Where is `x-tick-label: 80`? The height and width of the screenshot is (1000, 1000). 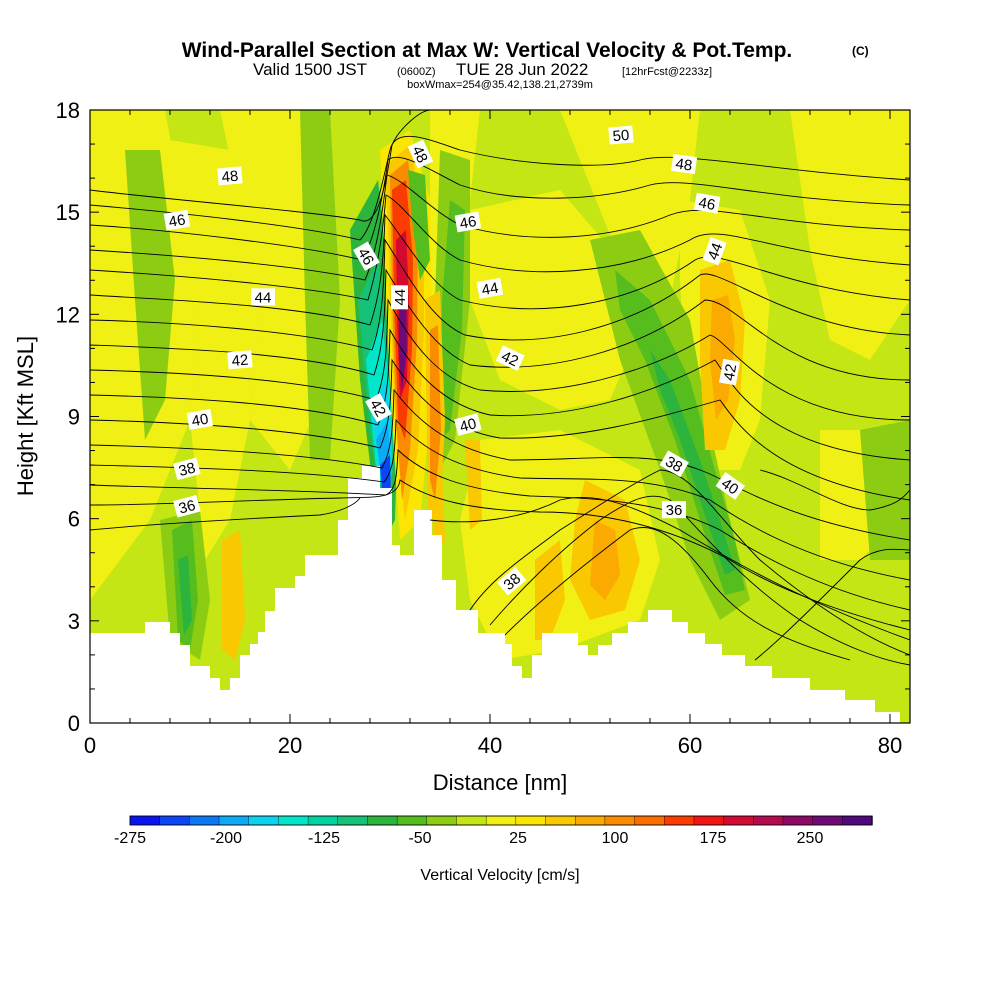 x-tick-label: 80 is located at coordinates (890, 745).